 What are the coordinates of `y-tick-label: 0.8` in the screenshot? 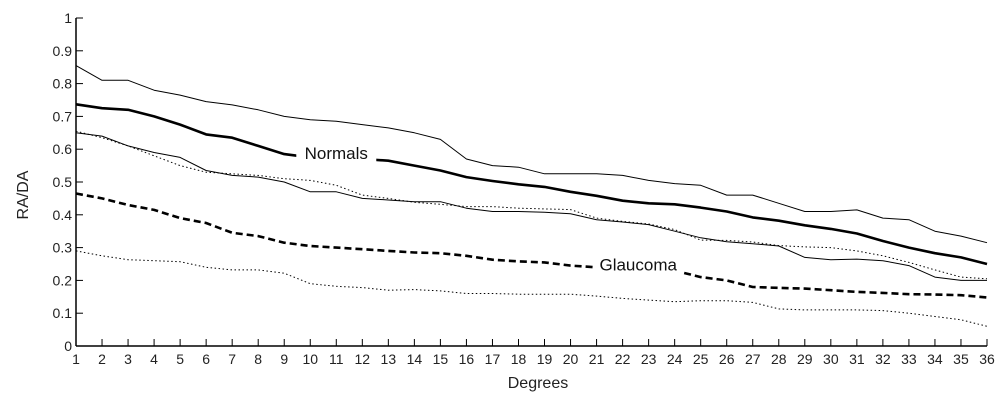 It's located at (63, 84).